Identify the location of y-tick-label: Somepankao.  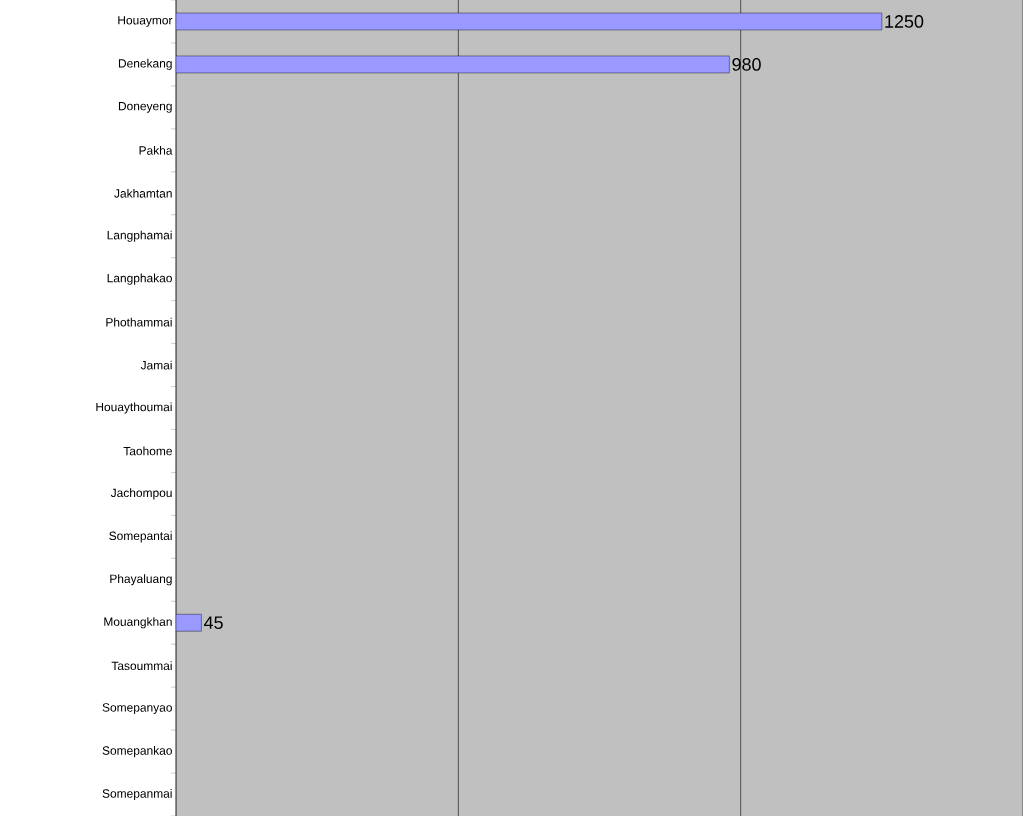
(137, 752).